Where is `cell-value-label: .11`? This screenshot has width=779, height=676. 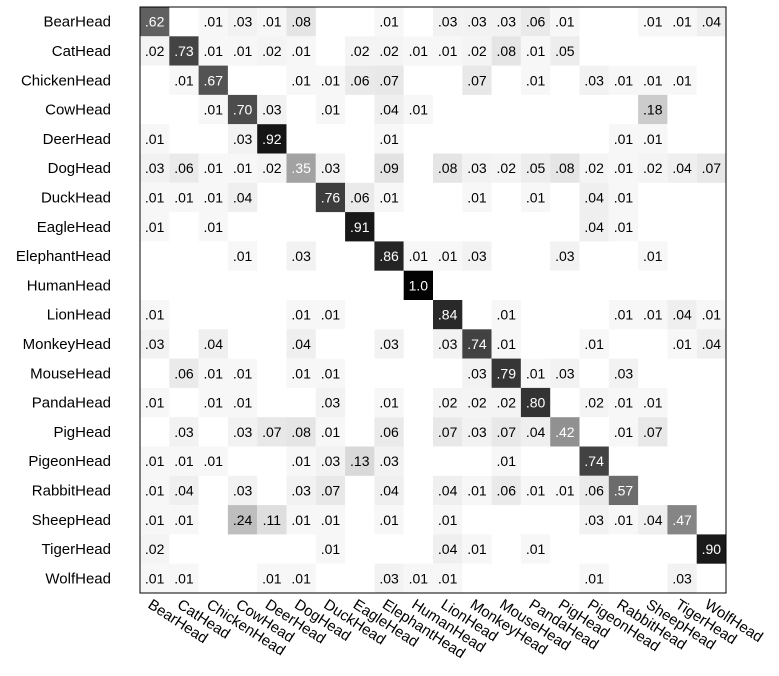 cell-value-label: .11 is located at coordinates (272, 520).